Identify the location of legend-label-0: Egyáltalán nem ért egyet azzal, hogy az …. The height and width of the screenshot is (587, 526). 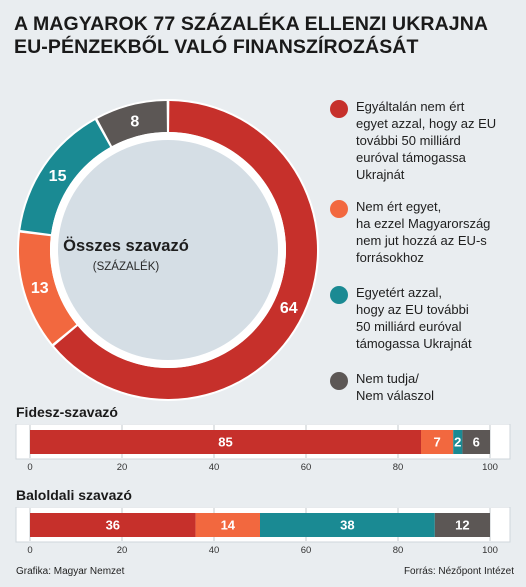
(426, 140).